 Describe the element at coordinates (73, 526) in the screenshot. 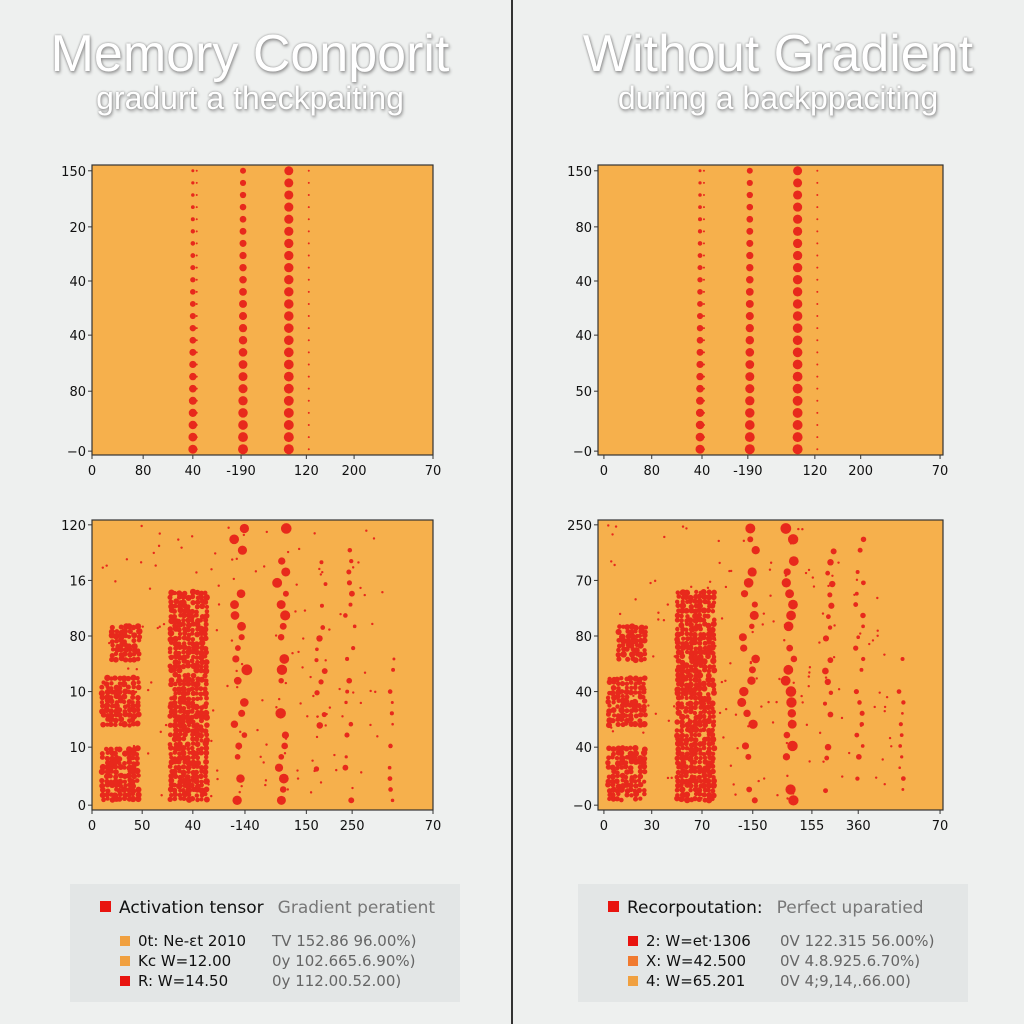

I see `y-tick-label: 120` at that location.